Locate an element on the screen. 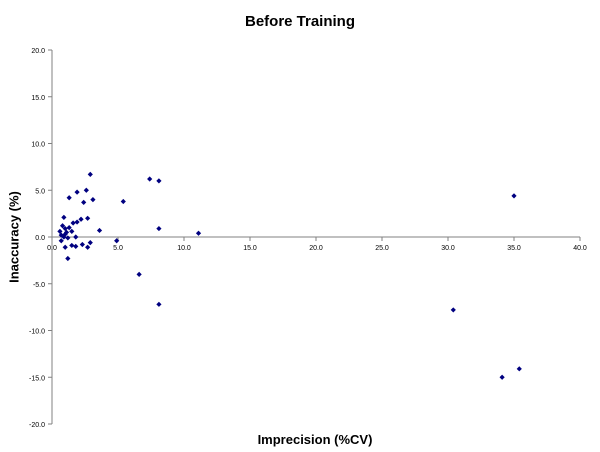 The image size is (600, 452). x-tick-label: 15.0 is located at coordinates (250, 248).